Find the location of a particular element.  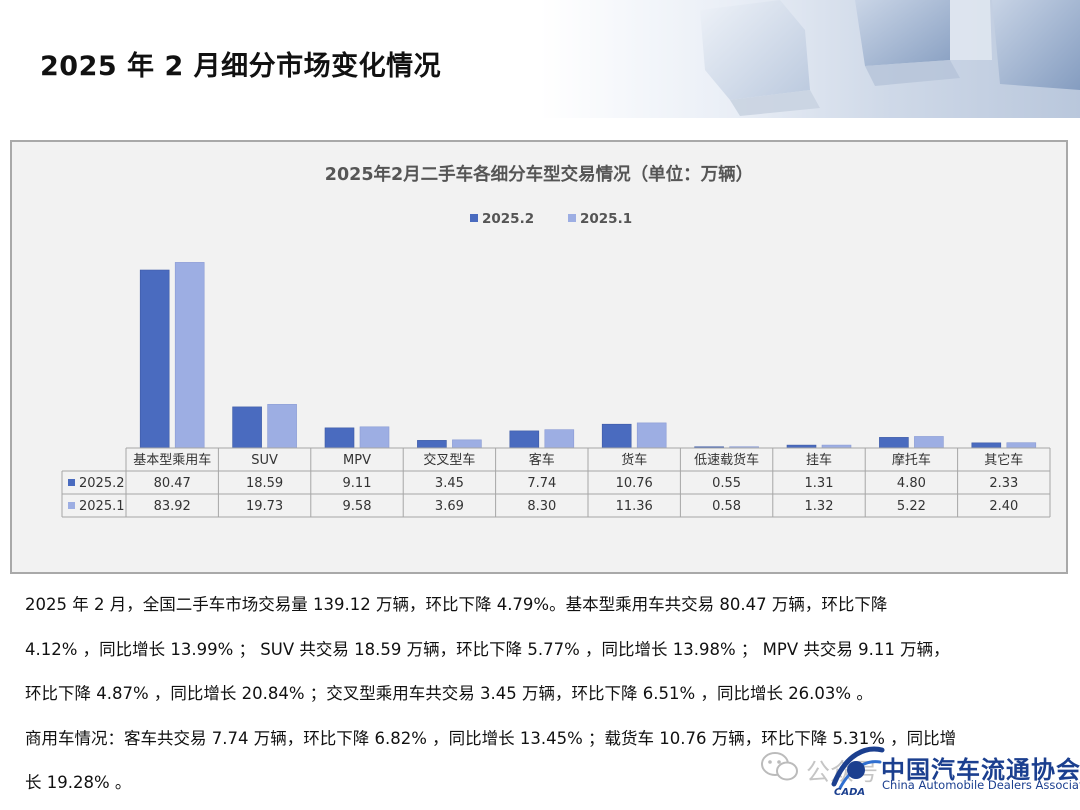

category-label-5: 客车 is located at coordinates (542, 460).